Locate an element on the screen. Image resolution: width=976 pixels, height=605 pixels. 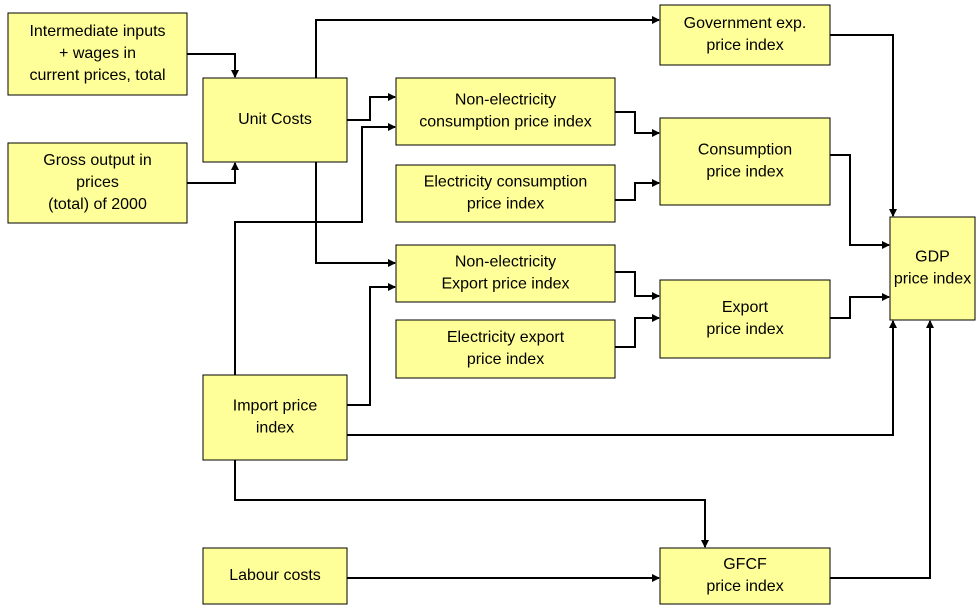
node-label: Electricity consumption is located at coordinates (506, 182).